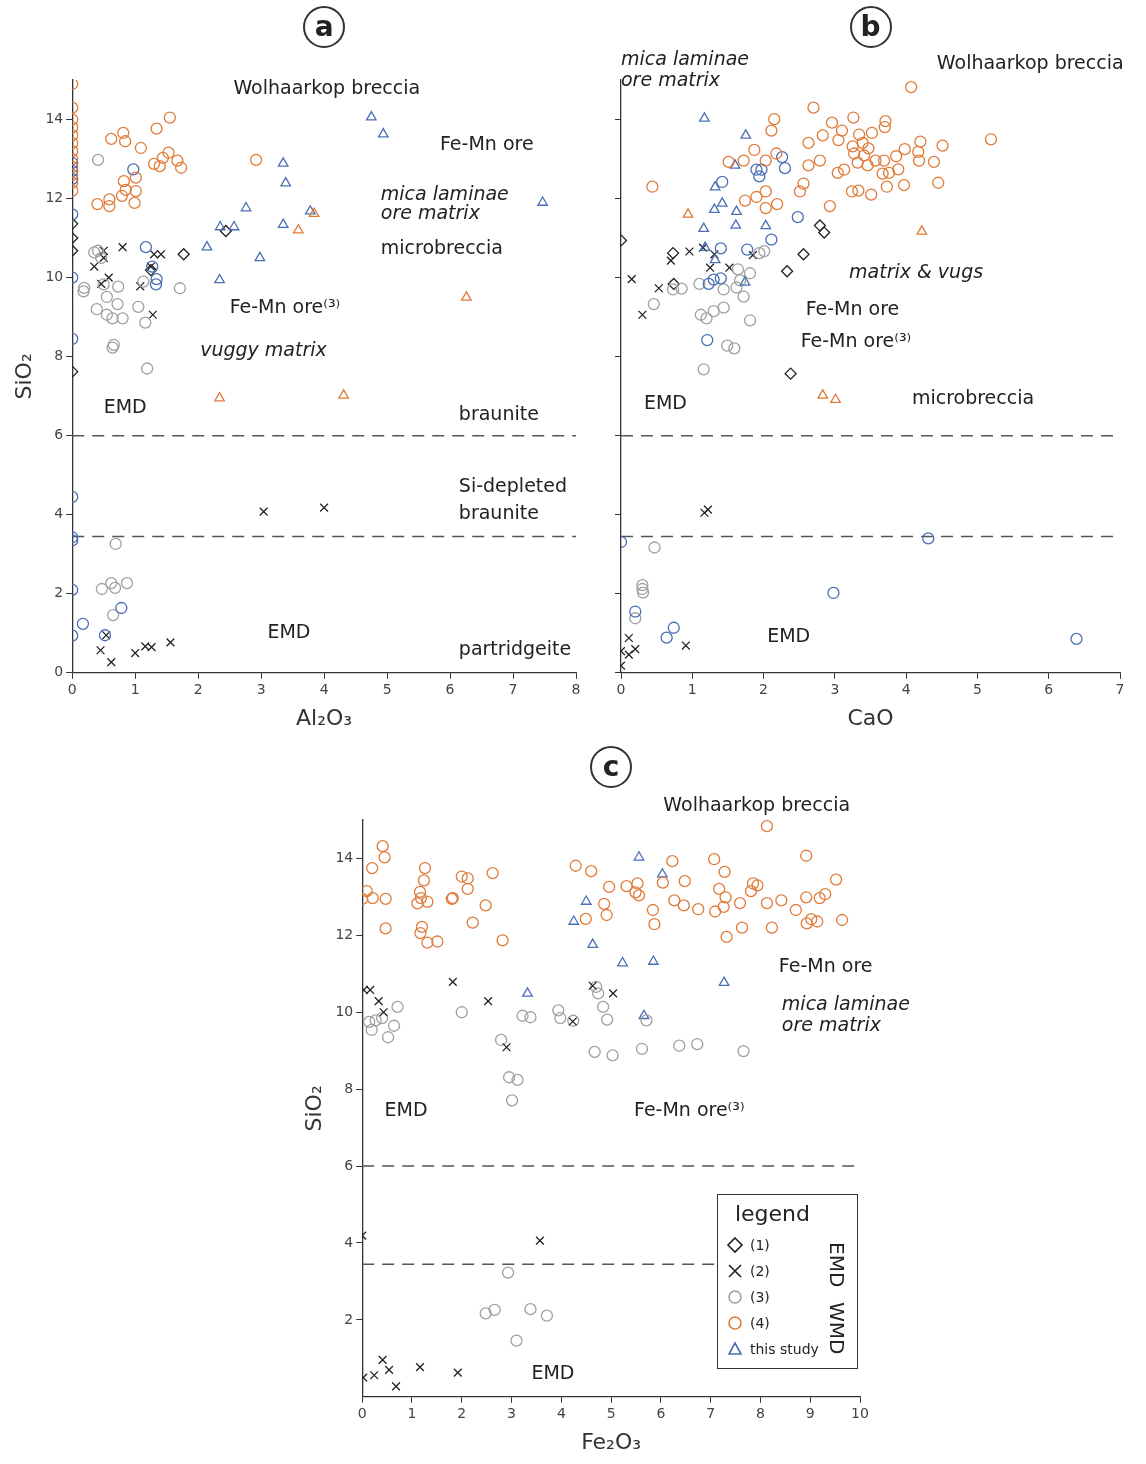 This screenshot has height=1464, width=1146. What do you see at coordinates (54, 276) in the screenshot?
I see `y-tick-label: 10` at bounding box center [54, 276].